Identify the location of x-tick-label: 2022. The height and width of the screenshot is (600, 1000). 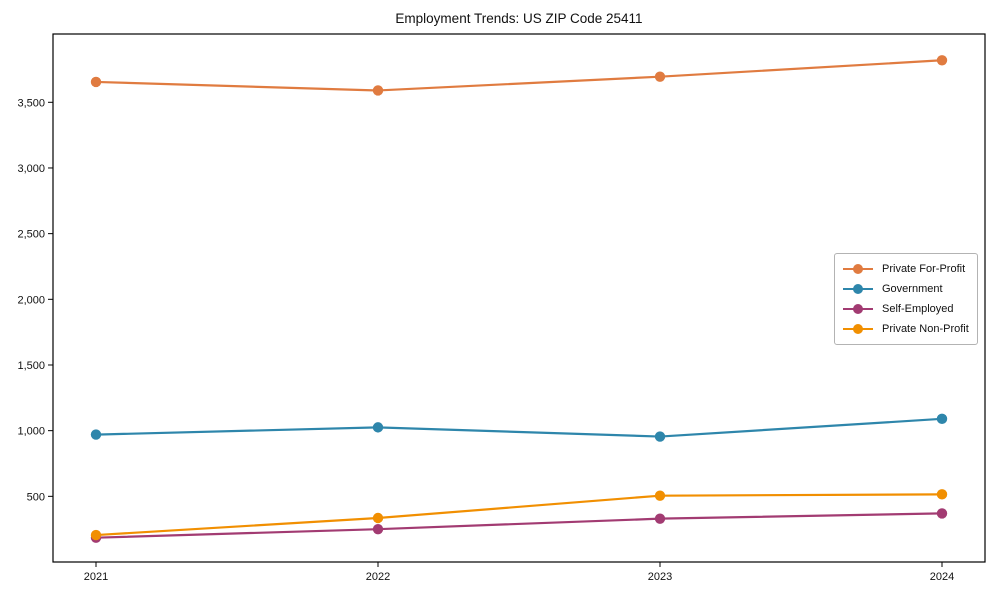
(378, 577).